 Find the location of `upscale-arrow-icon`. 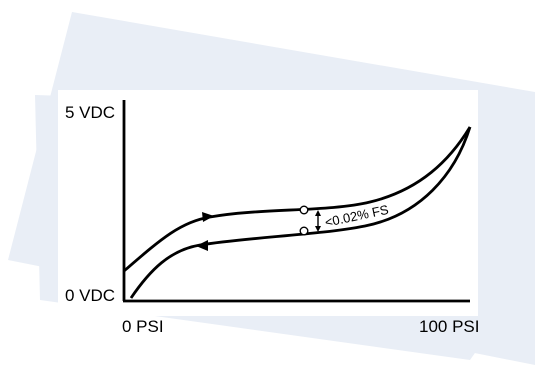

upscale-arrow-icon is located at coordinates (208, 217).